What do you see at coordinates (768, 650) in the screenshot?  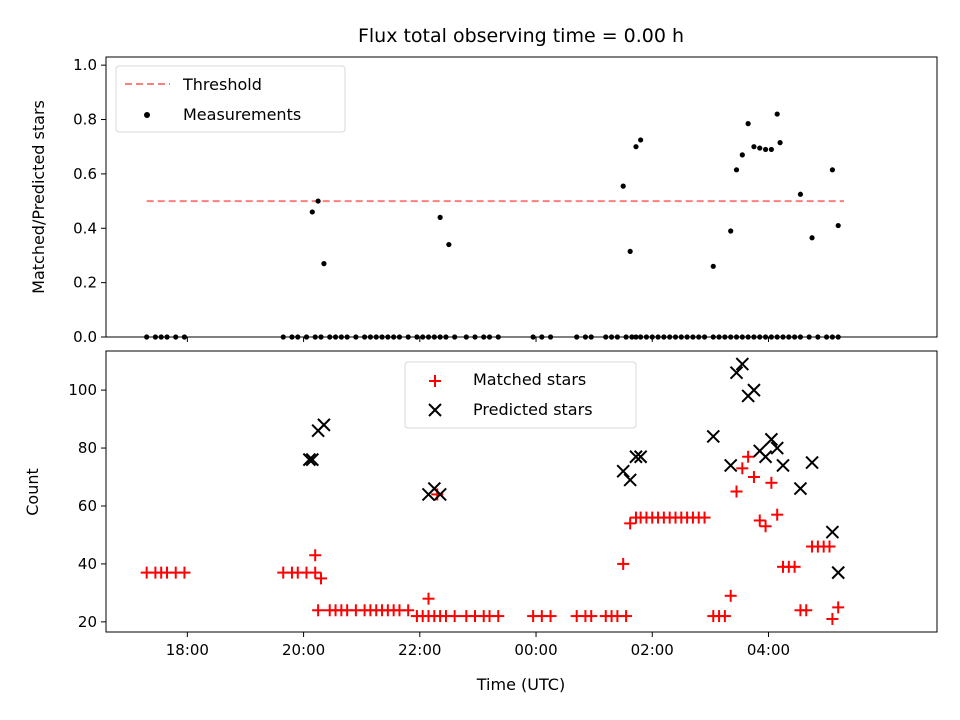 I see `bottom-x-tick-label: 04:00` at bounding box center [768, 650].